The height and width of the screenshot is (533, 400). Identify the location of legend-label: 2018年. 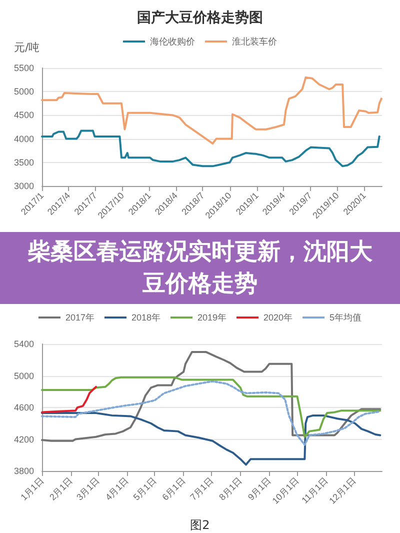
(146, 317).